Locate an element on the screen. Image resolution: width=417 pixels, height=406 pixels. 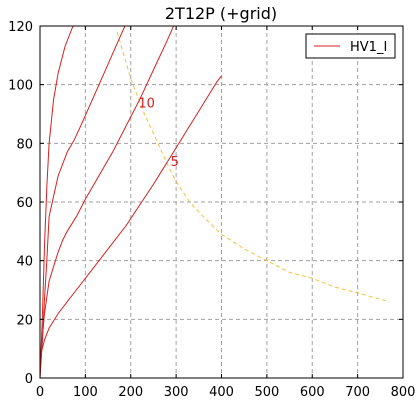
y-tick-label: 20 is located at coordinates (24, 320).